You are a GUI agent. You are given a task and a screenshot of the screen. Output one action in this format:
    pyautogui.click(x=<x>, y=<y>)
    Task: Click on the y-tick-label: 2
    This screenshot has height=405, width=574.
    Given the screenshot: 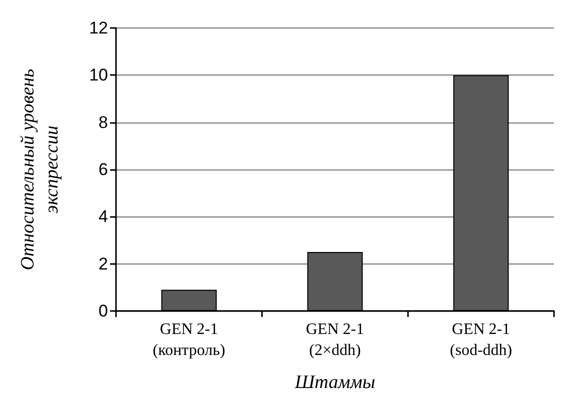 What is the action you would take?
    pyautogui.click(x=103, y=264)
    